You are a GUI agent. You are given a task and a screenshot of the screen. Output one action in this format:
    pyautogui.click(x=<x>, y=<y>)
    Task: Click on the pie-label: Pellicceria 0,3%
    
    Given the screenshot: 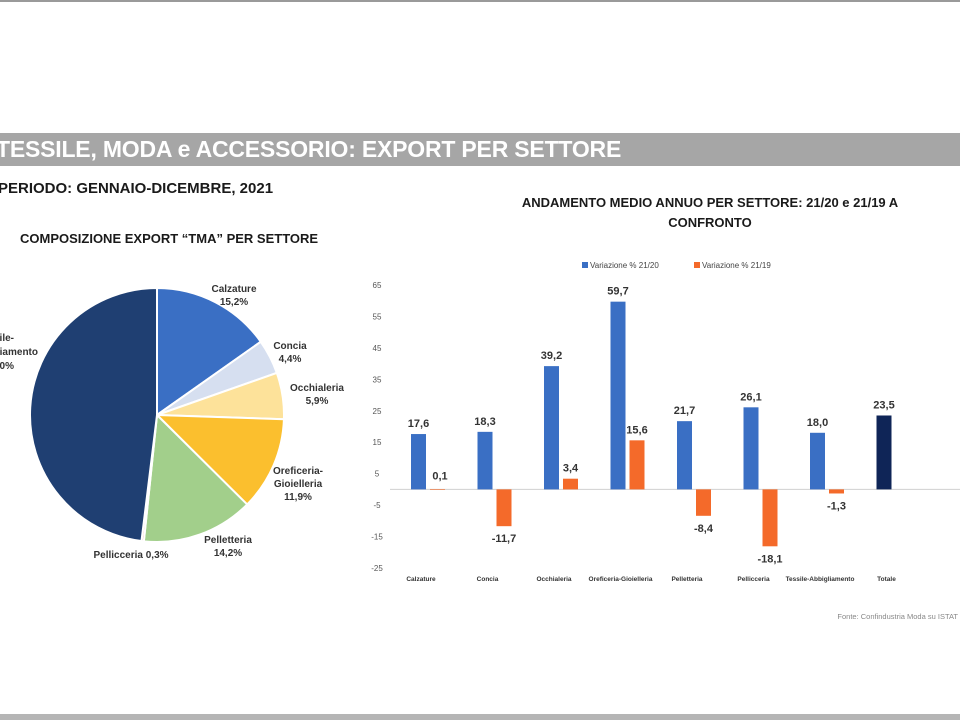 What is the action you would take?
    pyautogui.click(x=130, y=555)
    